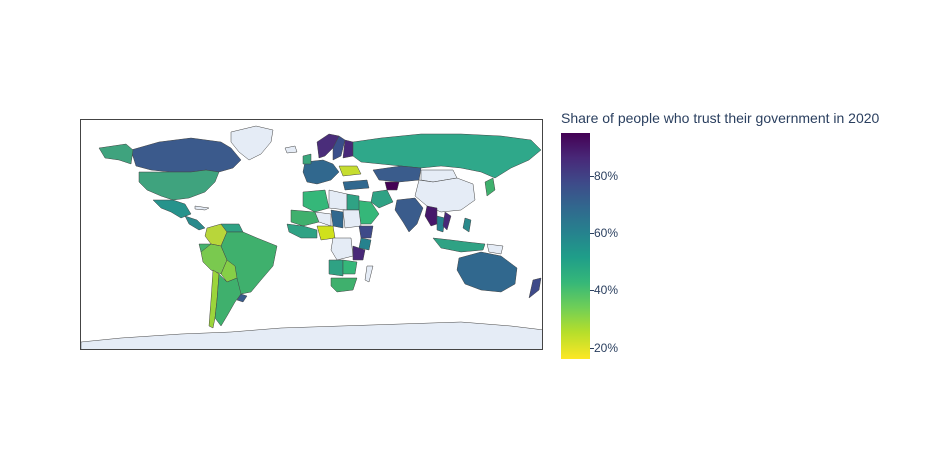 This screenshot has width=952, height=450. I want to click on country-kazakhstan, so click(397, 174).